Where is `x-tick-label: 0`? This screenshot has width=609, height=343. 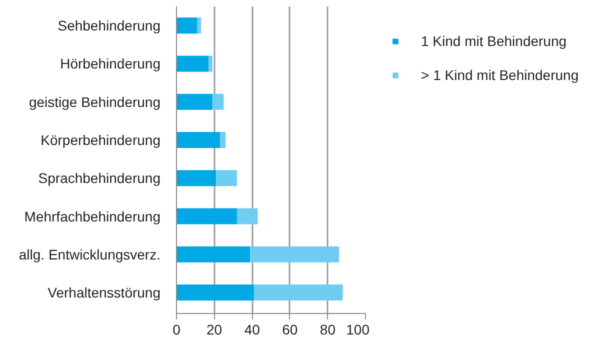 x-tick-label: 0 is located at coordinates (176, 330).